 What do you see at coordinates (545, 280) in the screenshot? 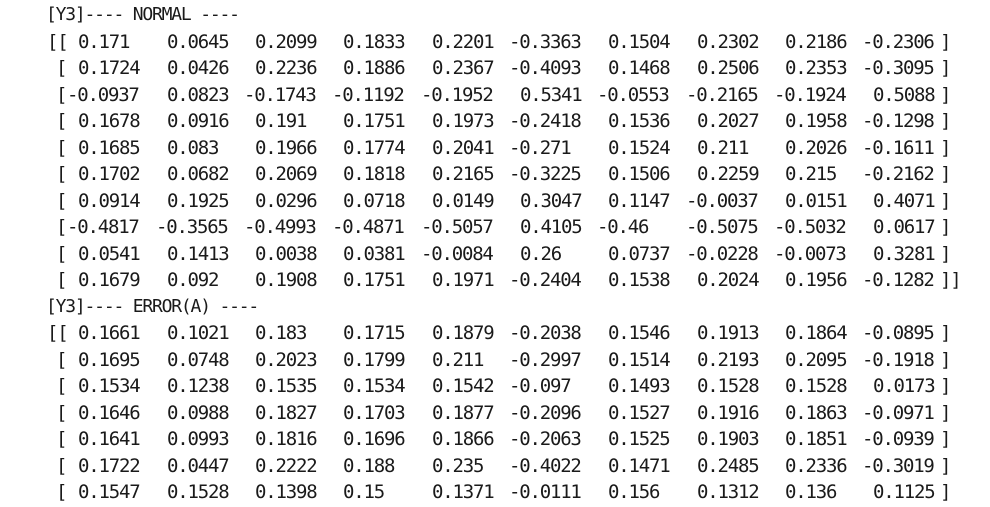
I see `matrix-cell: -0.2404` at bounding box center [545, 280].